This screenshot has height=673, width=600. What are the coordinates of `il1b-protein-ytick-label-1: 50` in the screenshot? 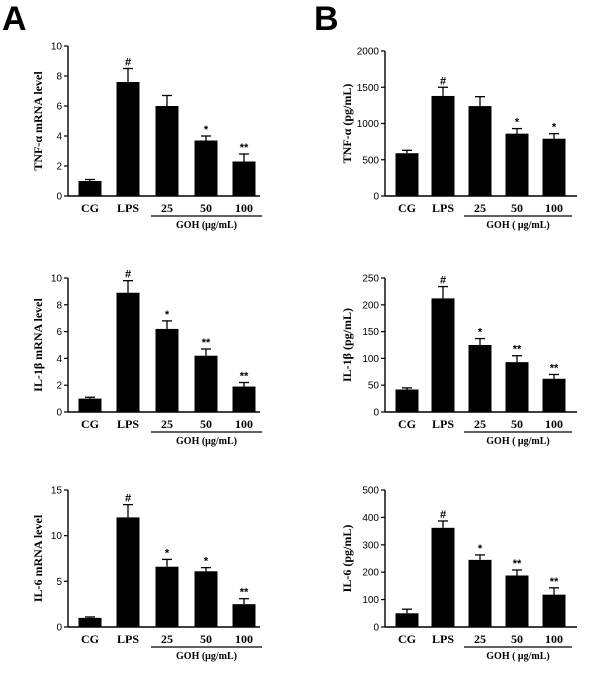 It's located at (374, 386).